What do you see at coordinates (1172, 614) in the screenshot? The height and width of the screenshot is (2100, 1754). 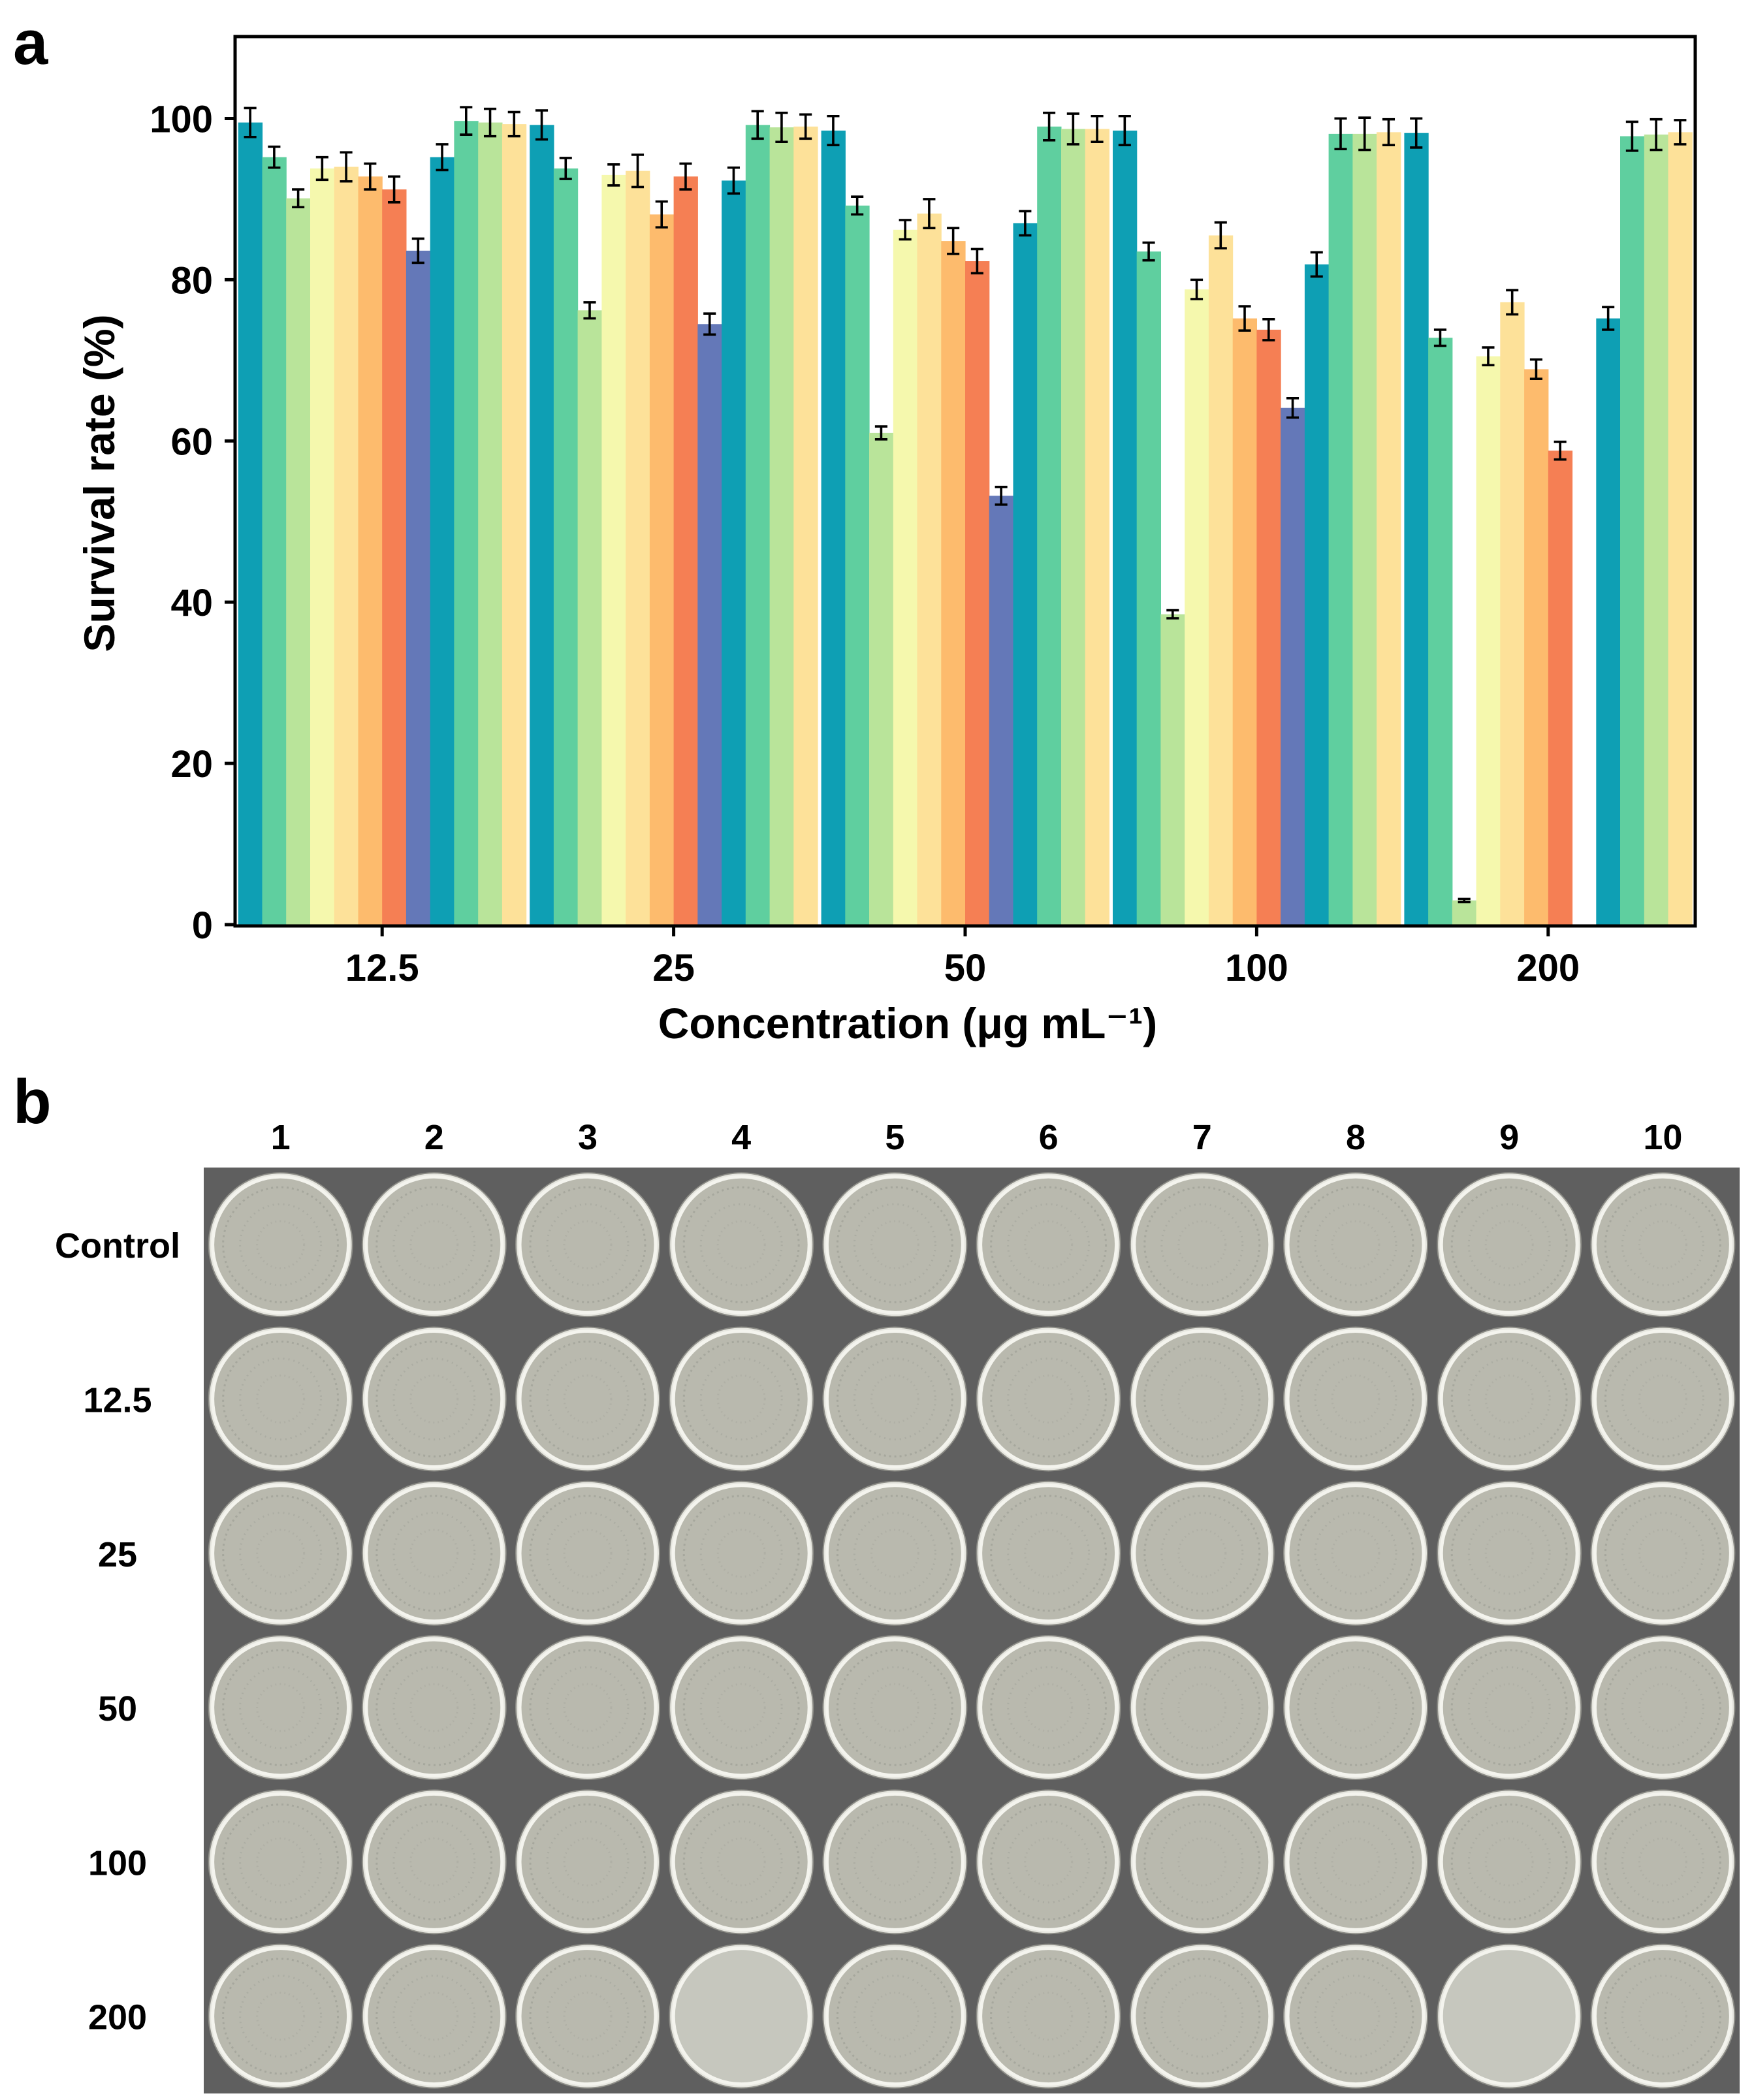 I see `error-bar-100-s3` at bounding box center [1172, 614].